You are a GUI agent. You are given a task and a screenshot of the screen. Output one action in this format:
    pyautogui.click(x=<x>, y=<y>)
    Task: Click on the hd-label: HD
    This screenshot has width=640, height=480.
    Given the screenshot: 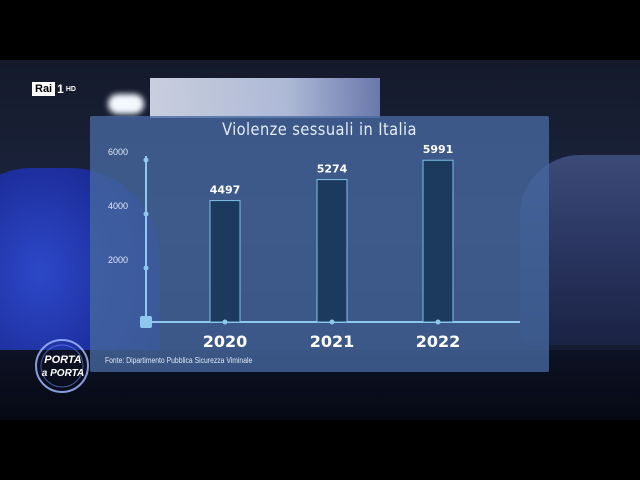 What is the action you would take?
    pyautogui.click(x=70, y=89)
    